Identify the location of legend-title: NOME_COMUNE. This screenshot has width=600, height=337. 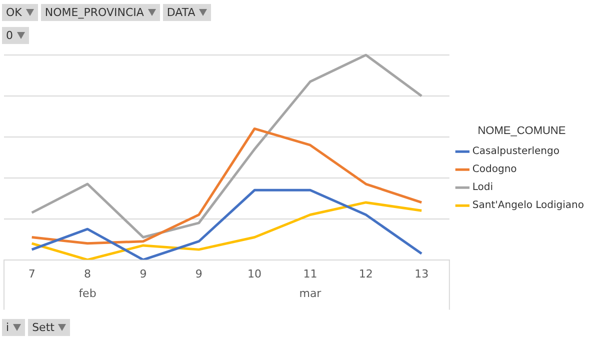
(522, 130).